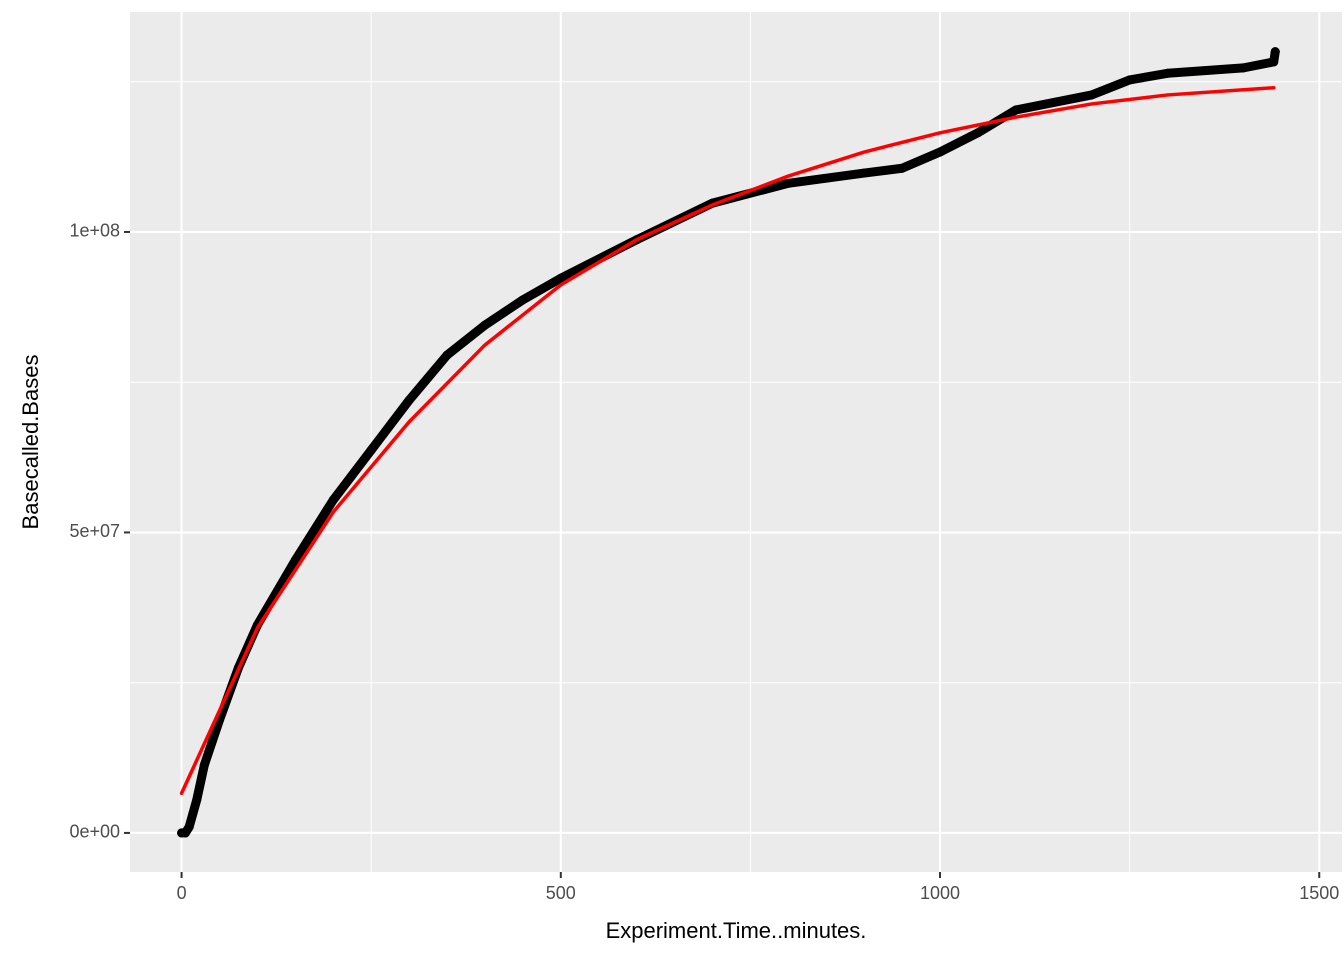  Describe the element at coordinates (1319, 893) in the screenshot. I see `x-tick-label: 1500` at that location.